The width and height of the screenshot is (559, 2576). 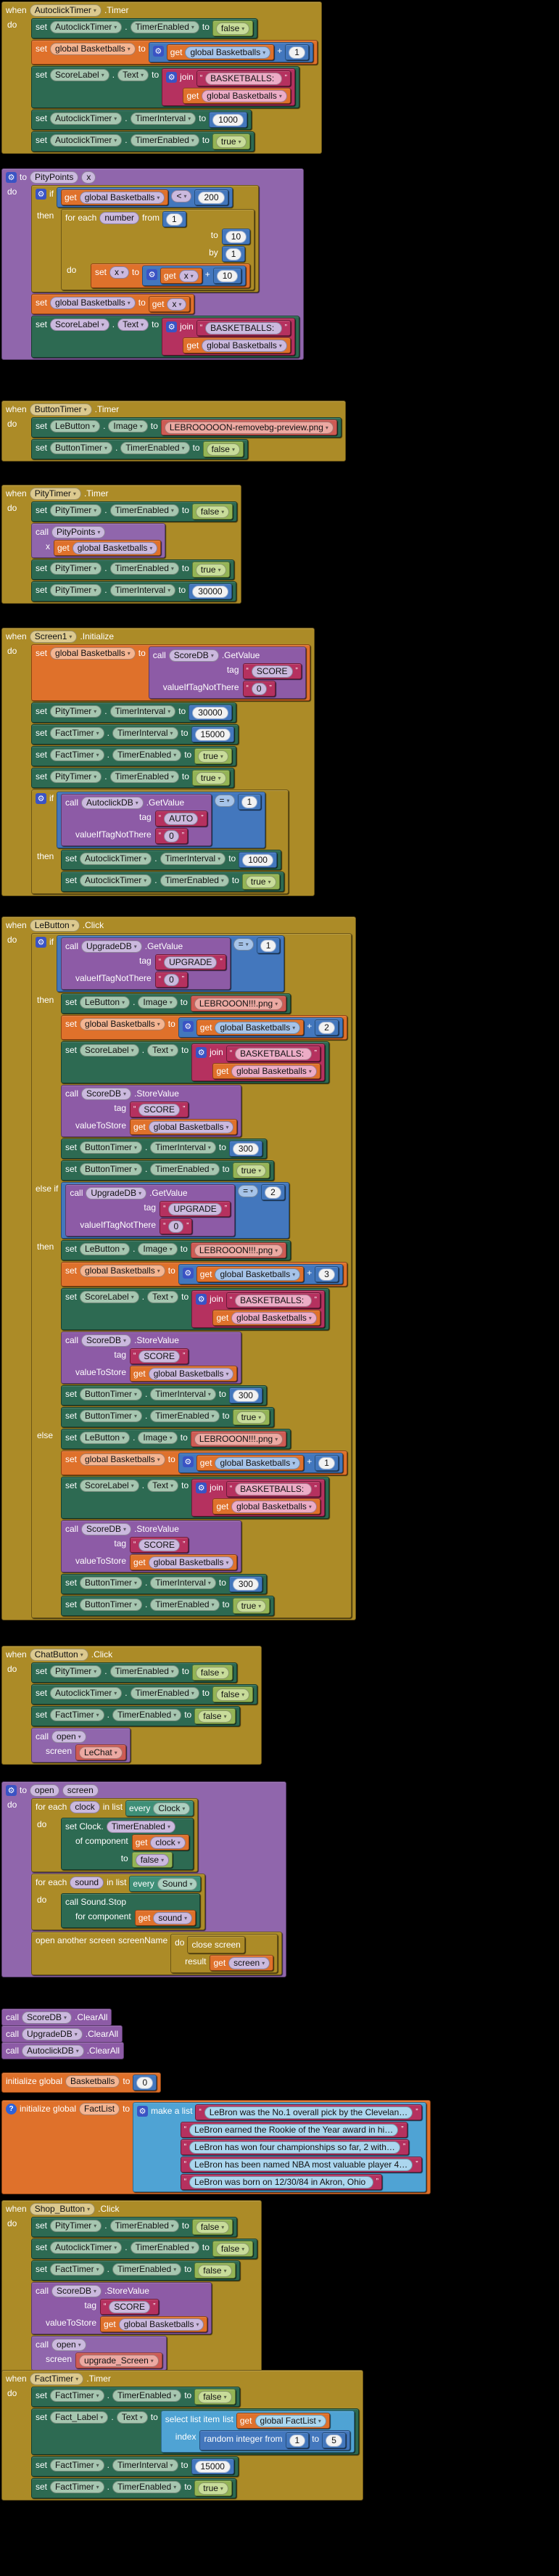 What do you see at coordinates (111, 1147) in the screenshot?
I see `dropdown-buttontimer: ButtonTimer ▾` at bounding box center [111, 1147].